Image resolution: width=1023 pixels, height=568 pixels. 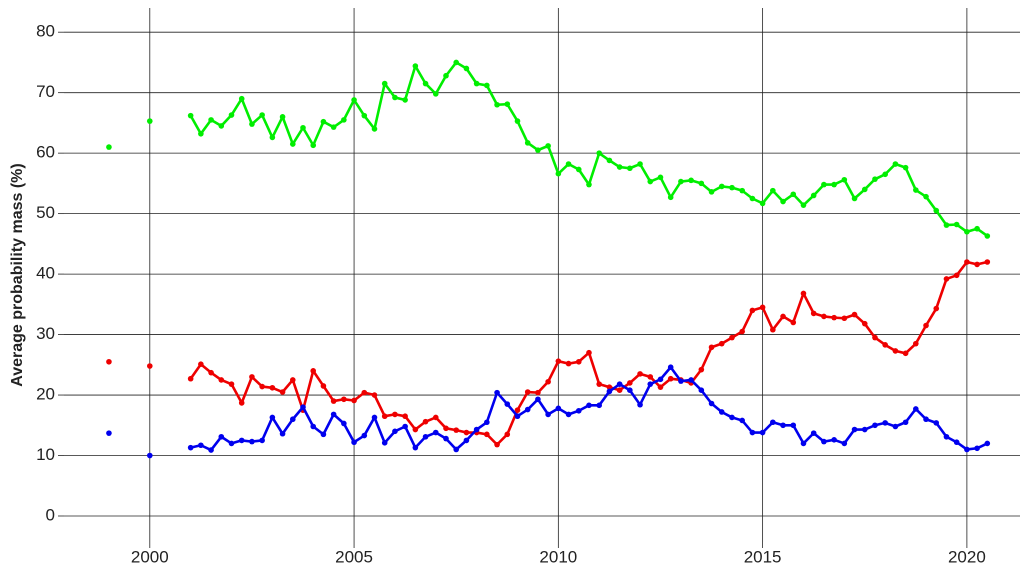 What do you see at coordinates (558, 556) in the screenshot?
I see `x-tick-label: 2010` at bounding box center [558, 556].